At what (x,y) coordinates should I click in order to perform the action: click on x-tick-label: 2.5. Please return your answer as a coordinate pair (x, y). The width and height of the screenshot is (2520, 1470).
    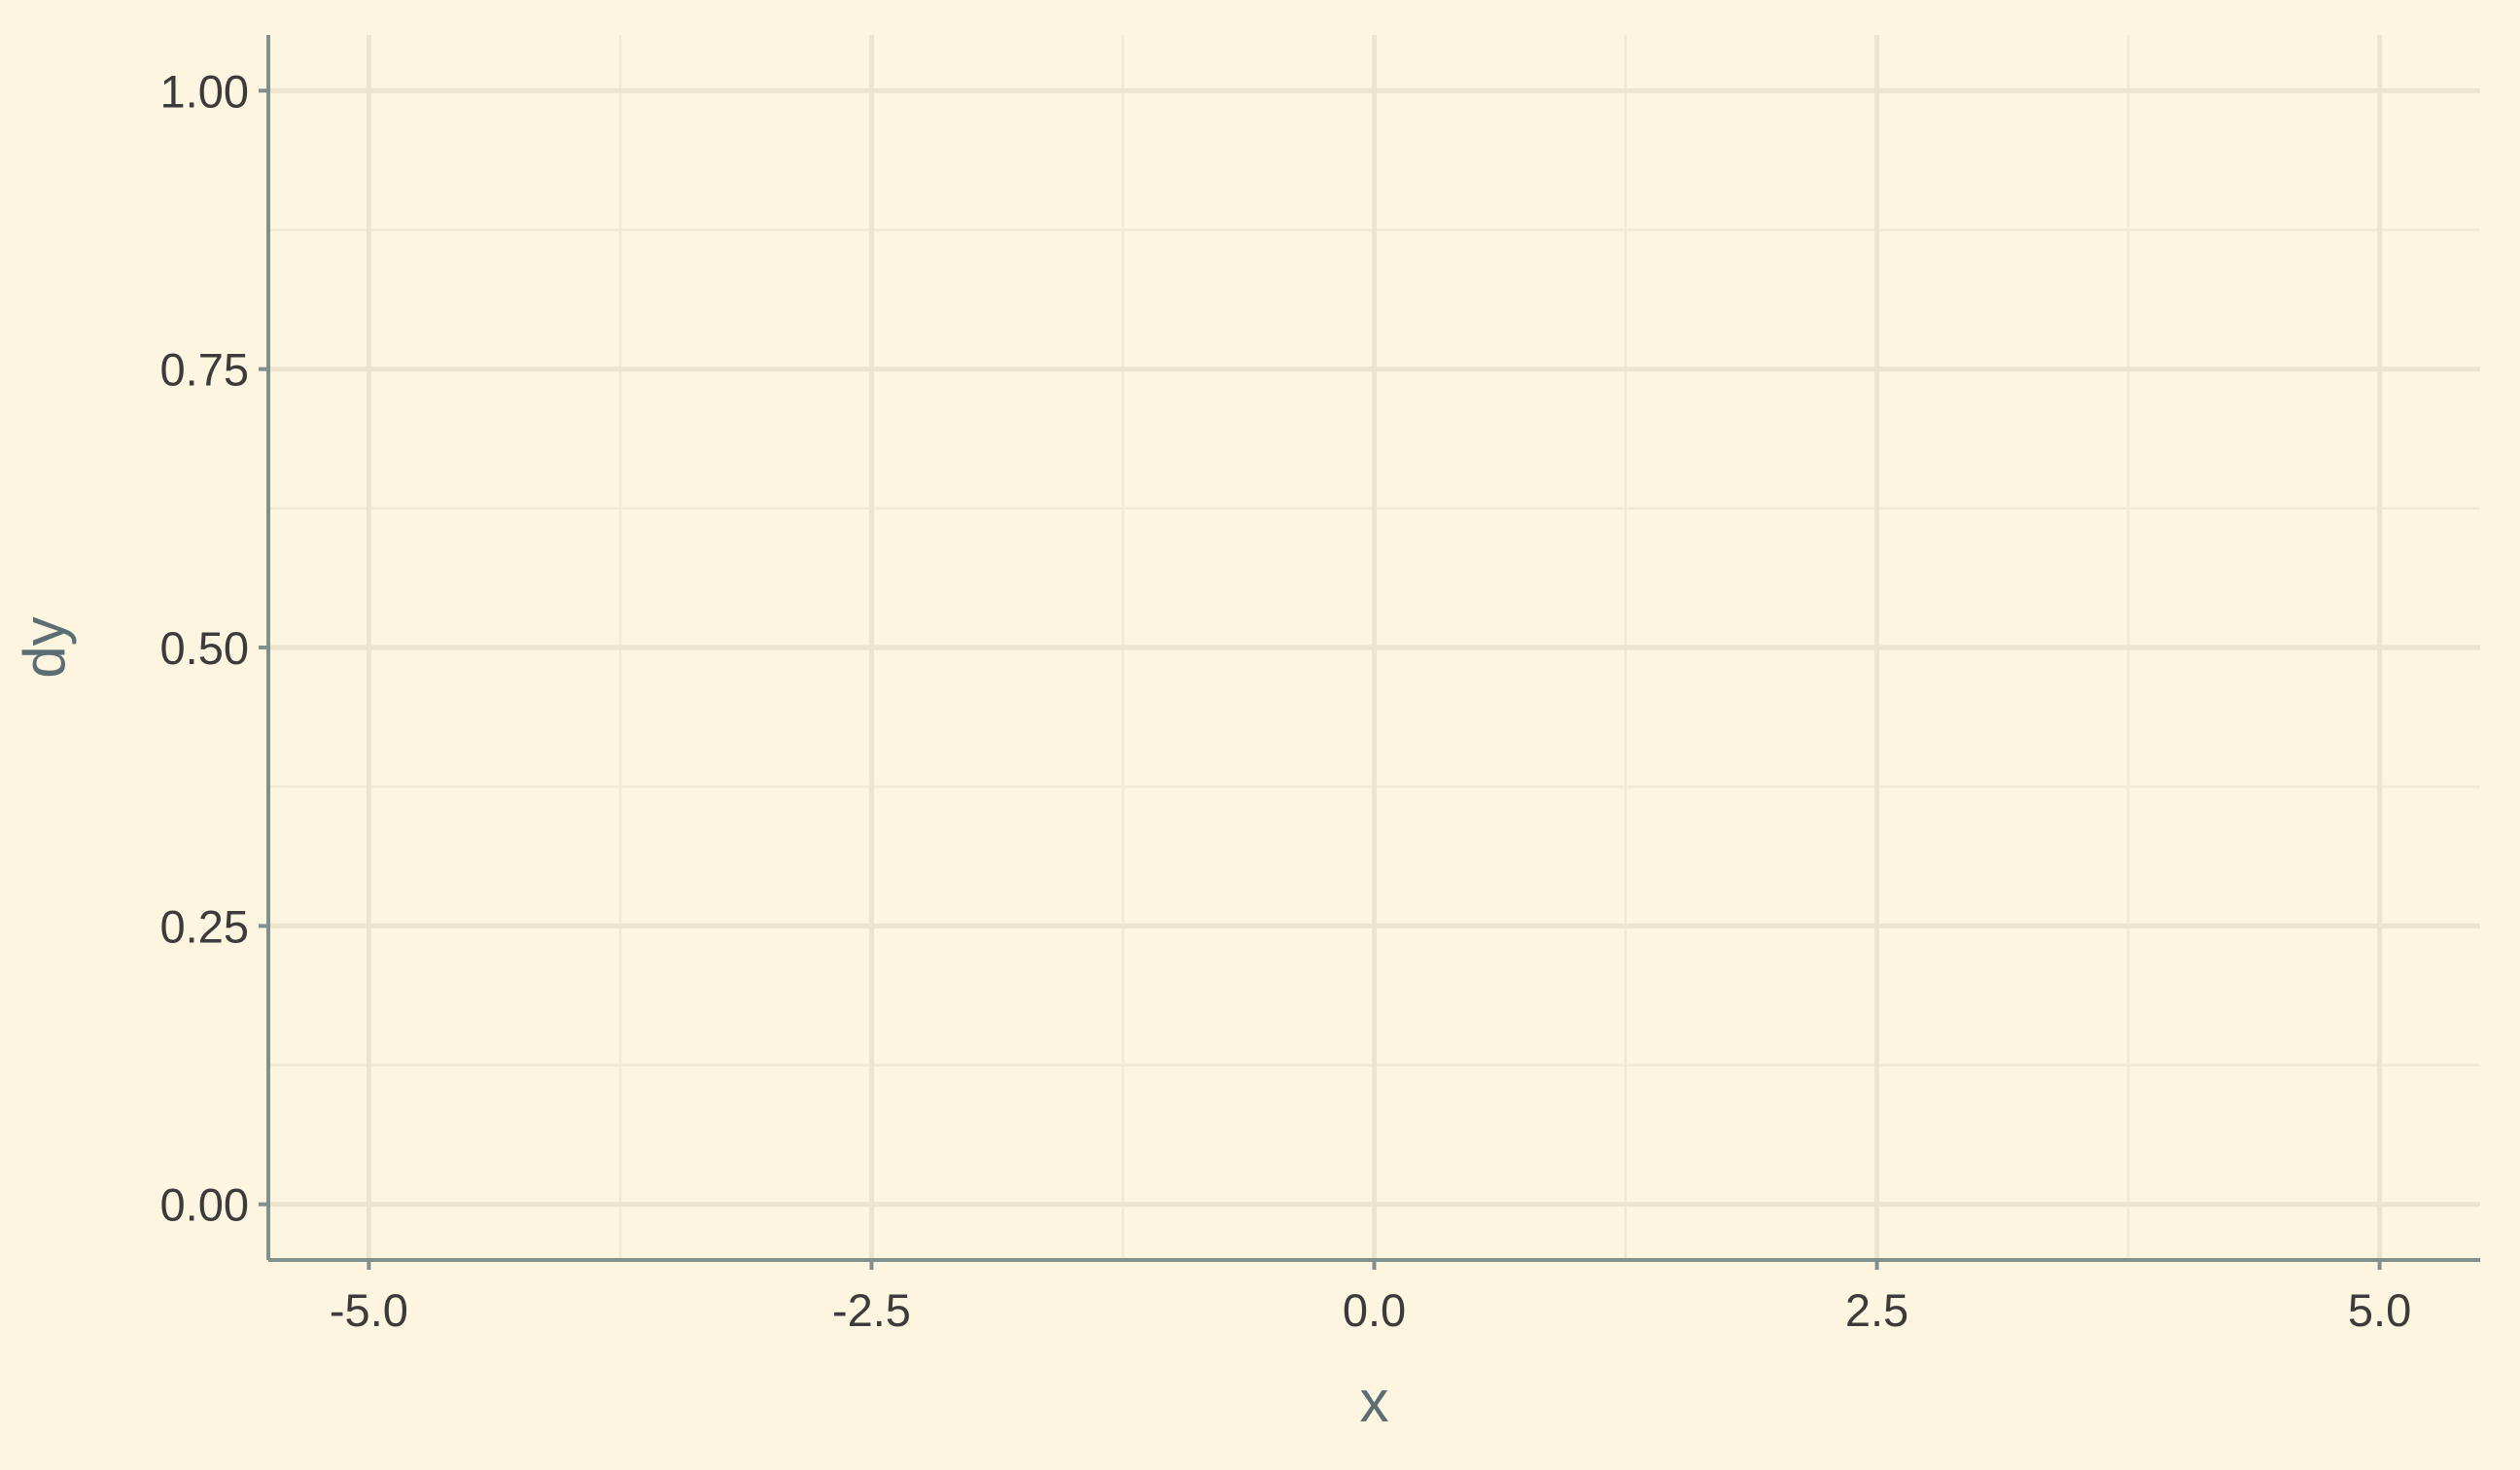
    Looking at the image, I should click on (1876, 1310).